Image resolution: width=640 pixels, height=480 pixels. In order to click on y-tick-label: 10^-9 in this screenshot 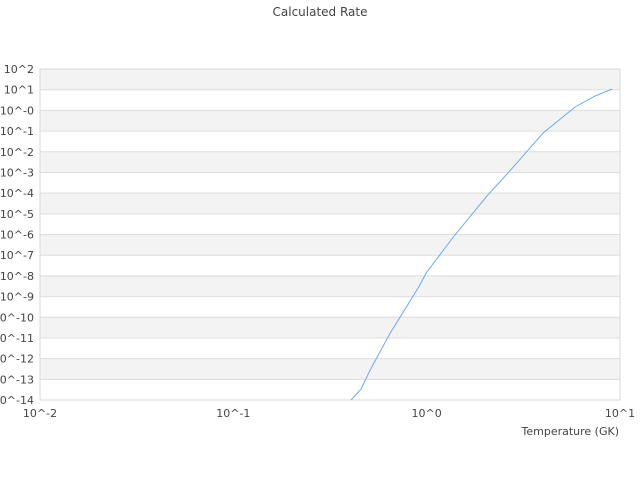, I will do `click(17, 297)`.